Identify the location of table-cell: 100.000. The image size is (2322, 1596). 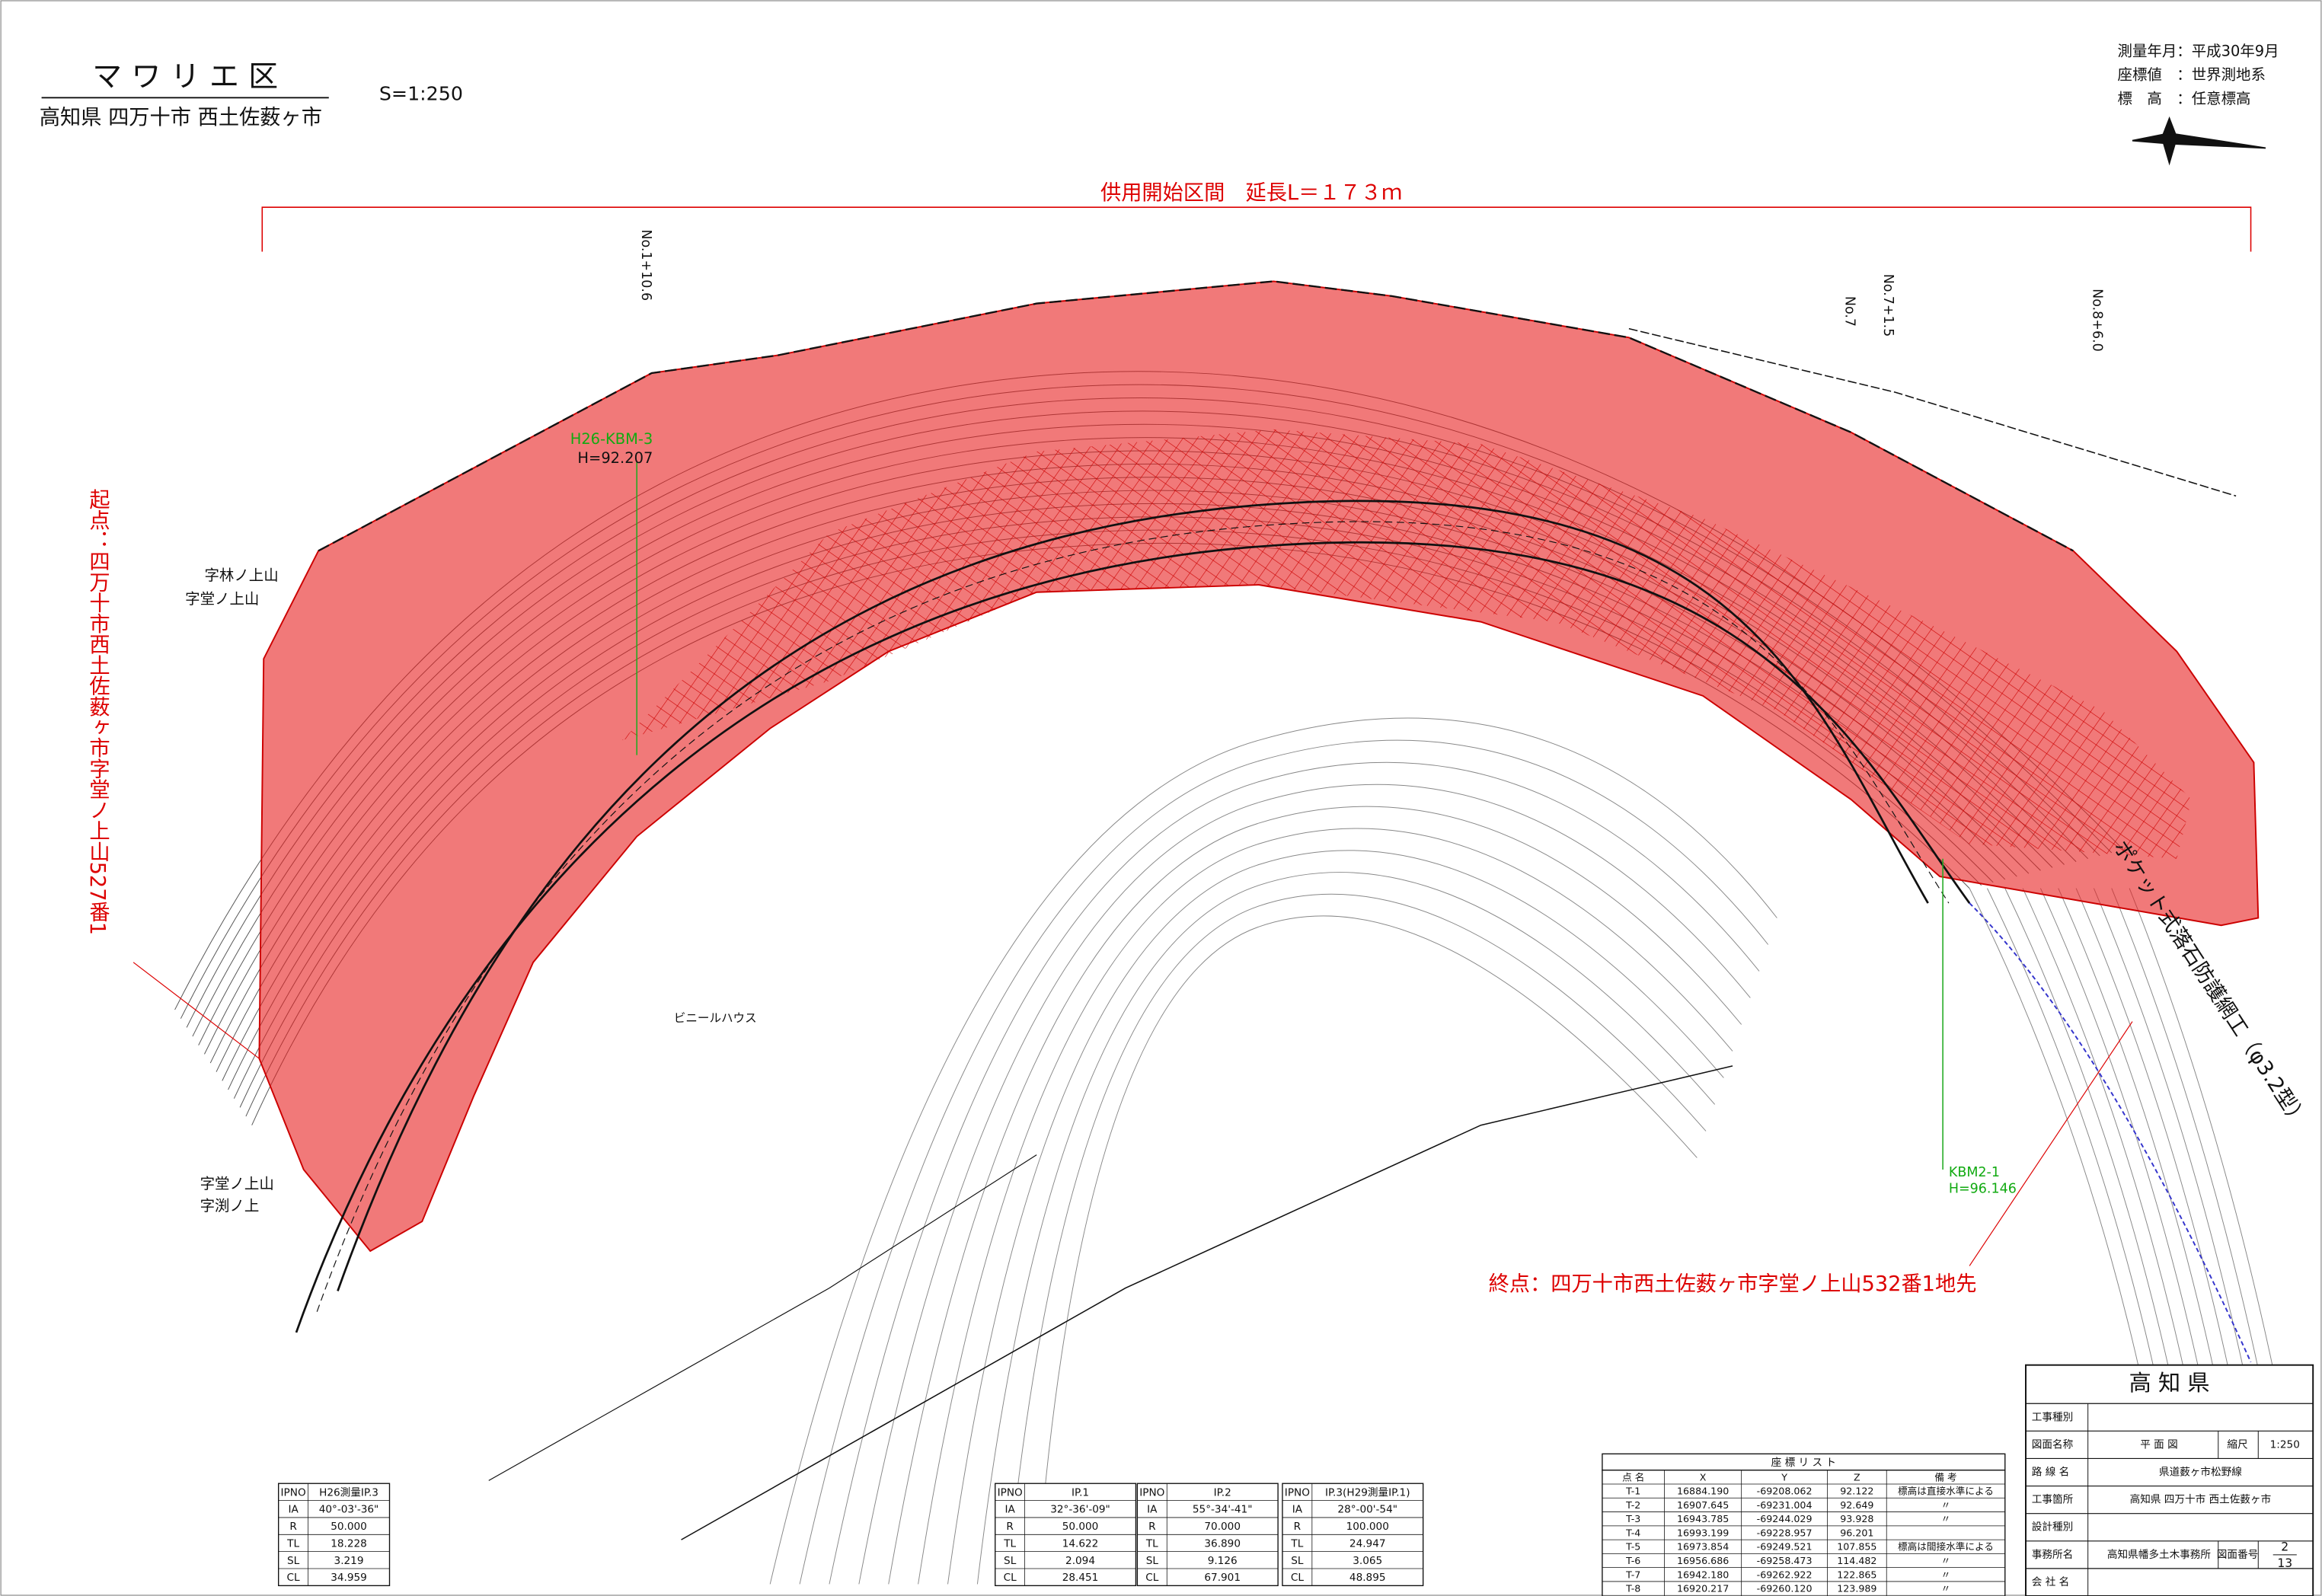
(1367, 1527).